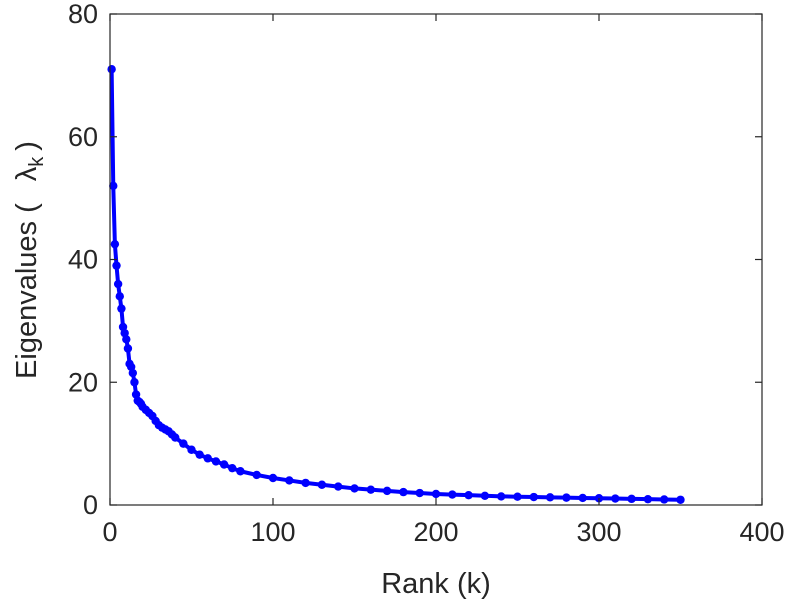  What do you see at coordinates (83, 14) in the screenshot?
I see `y-tick-label: 80` at bounding box center [83, 14].